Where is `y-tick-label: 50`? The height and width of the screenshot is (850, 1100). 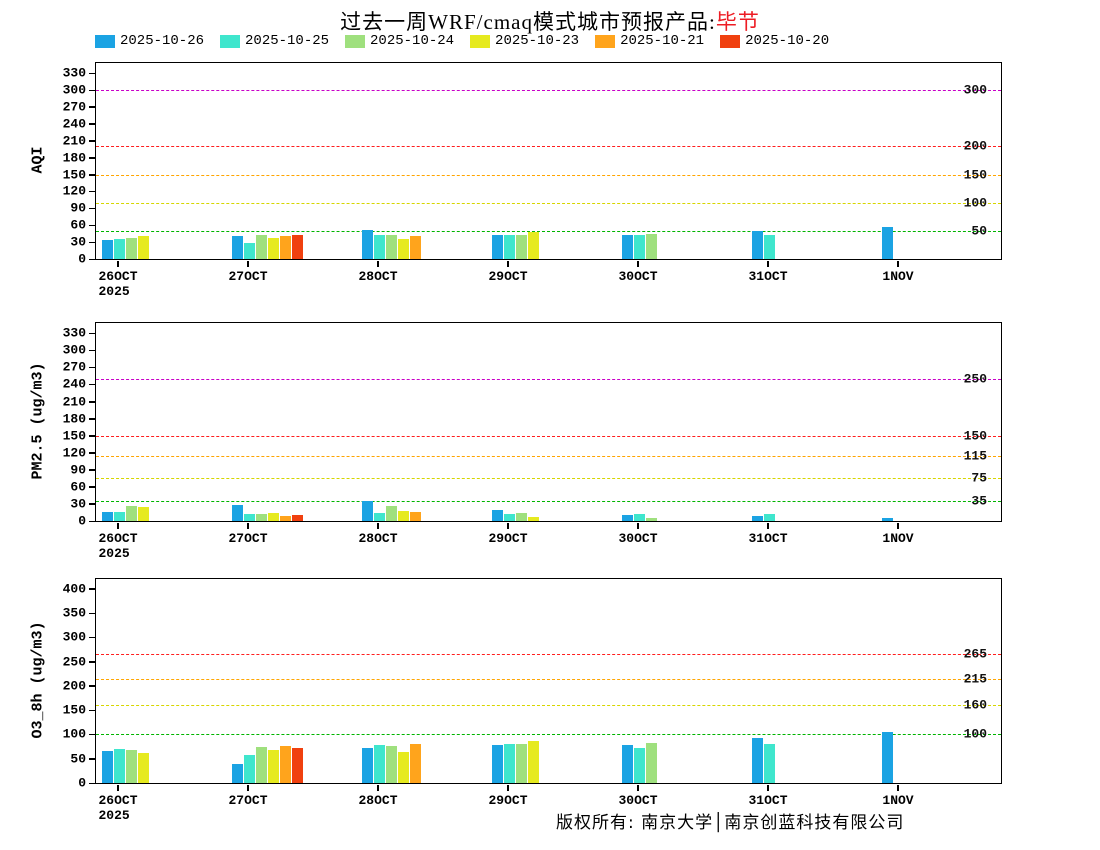 y-tick-label: 50 is located at coordinates (78, 759).